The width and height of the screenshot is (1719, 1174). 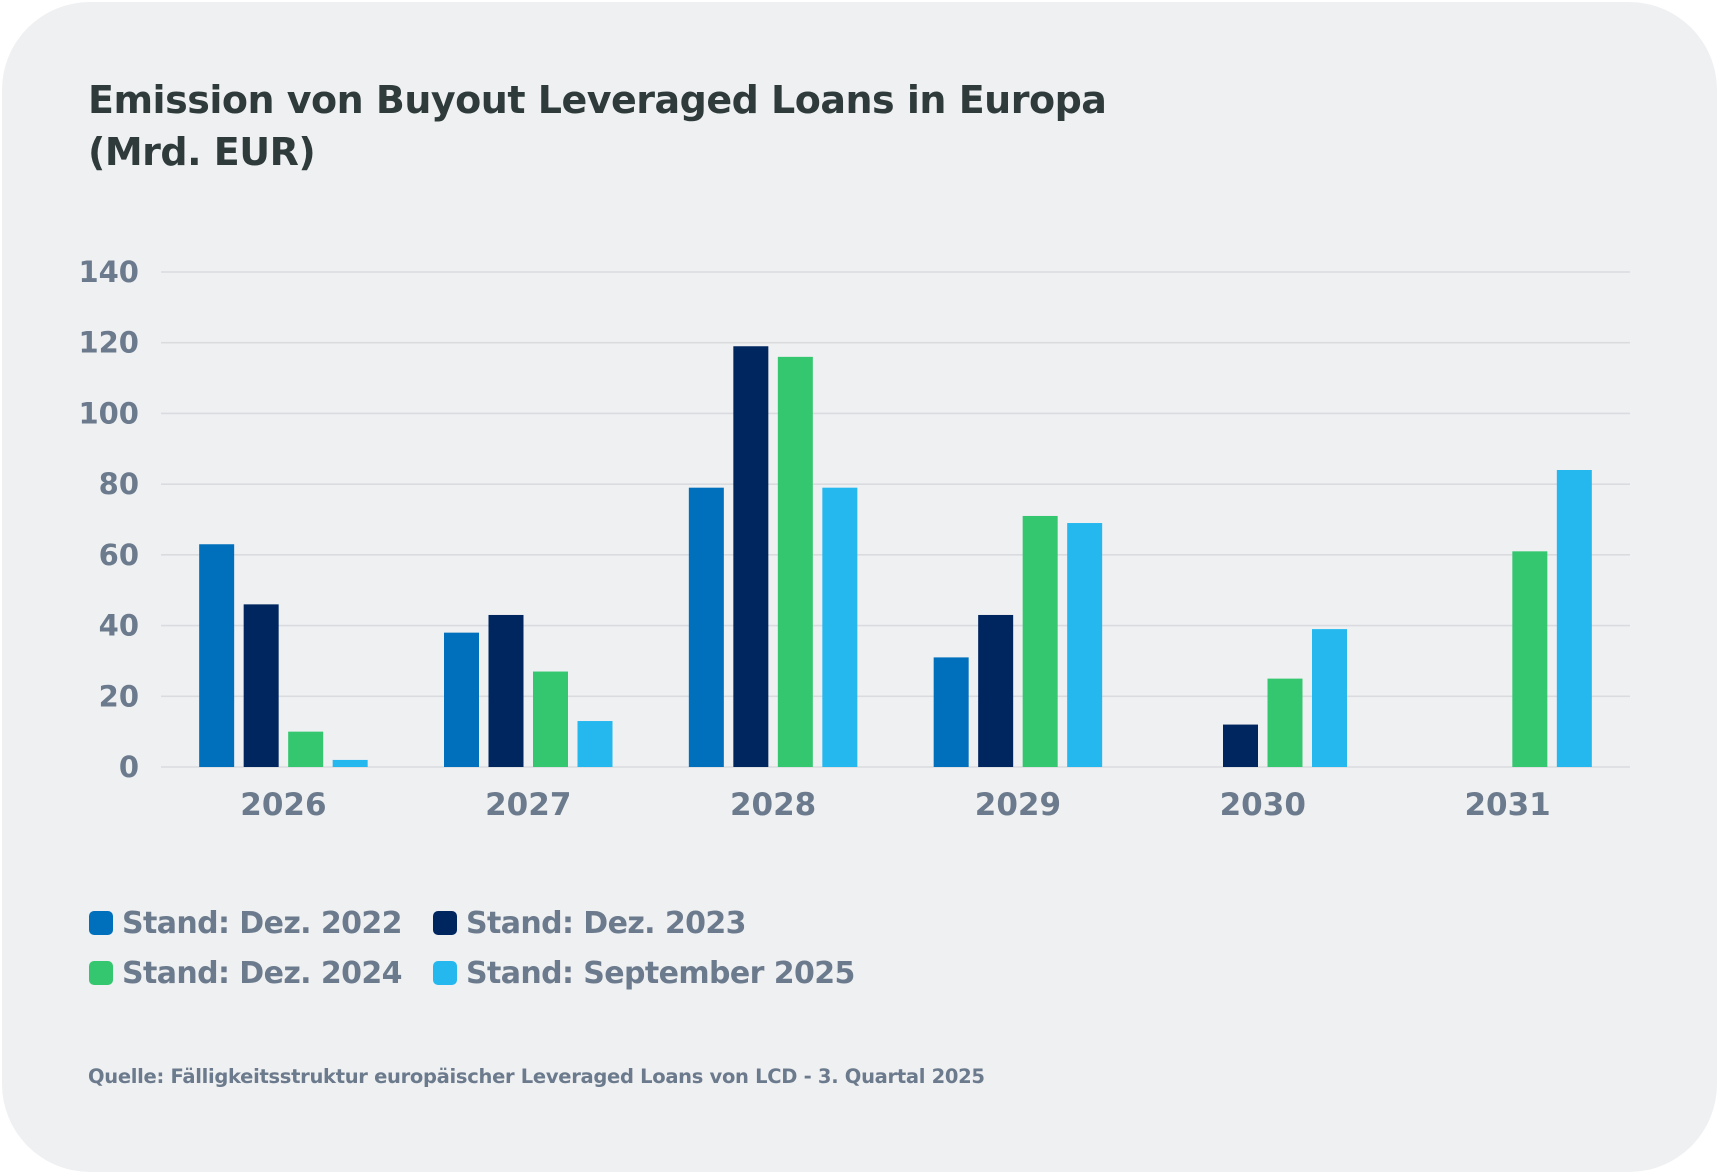 What do you see at coordinates (1507, 805) in the screenshot?
I see `x-tick-label-2031: 2031` at bounding box center [1507, 805].